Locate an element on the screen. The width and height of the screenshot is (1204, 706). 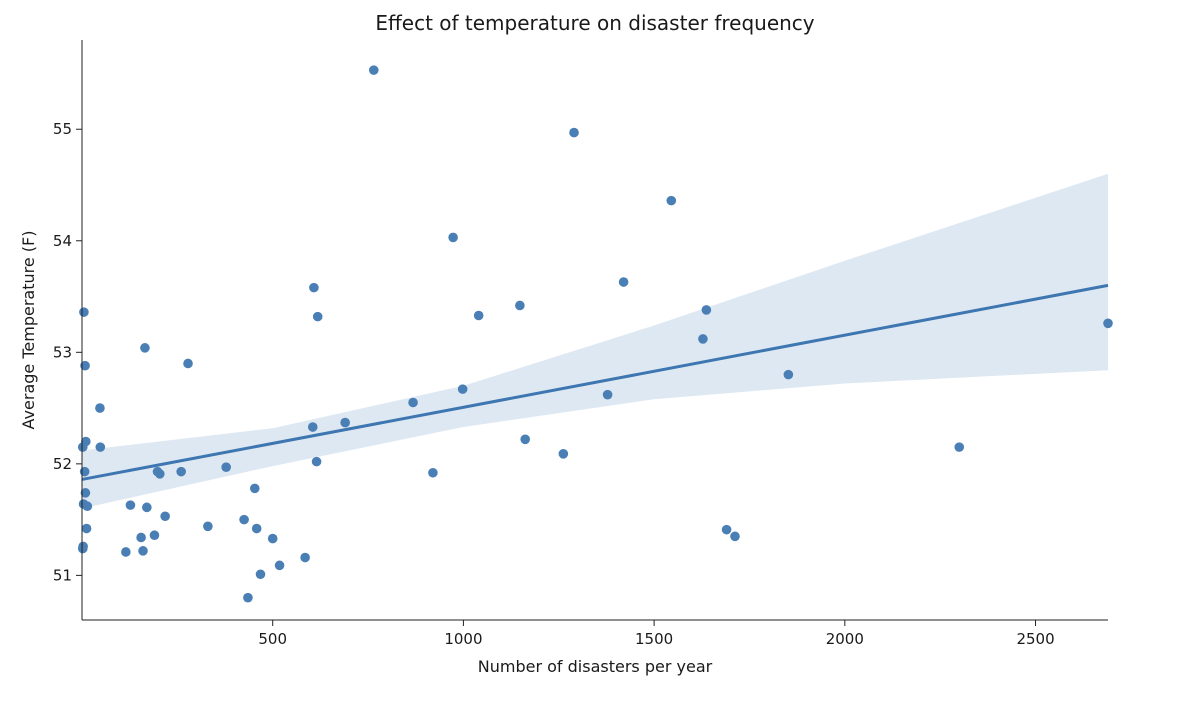
y-tick-label: 54 is located at coordinates (62, 241).